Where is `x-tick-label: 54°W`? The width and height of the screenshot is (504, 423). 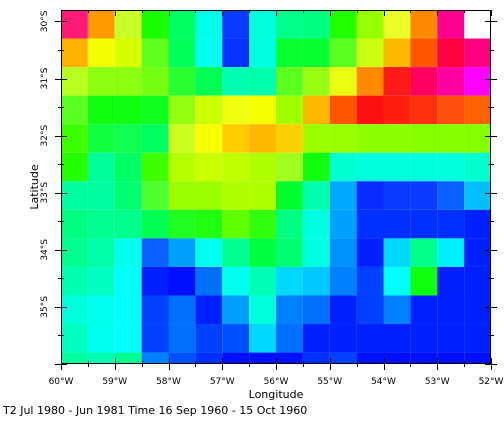 x-tick-label: 54°W is located at coordinates (383, 382).